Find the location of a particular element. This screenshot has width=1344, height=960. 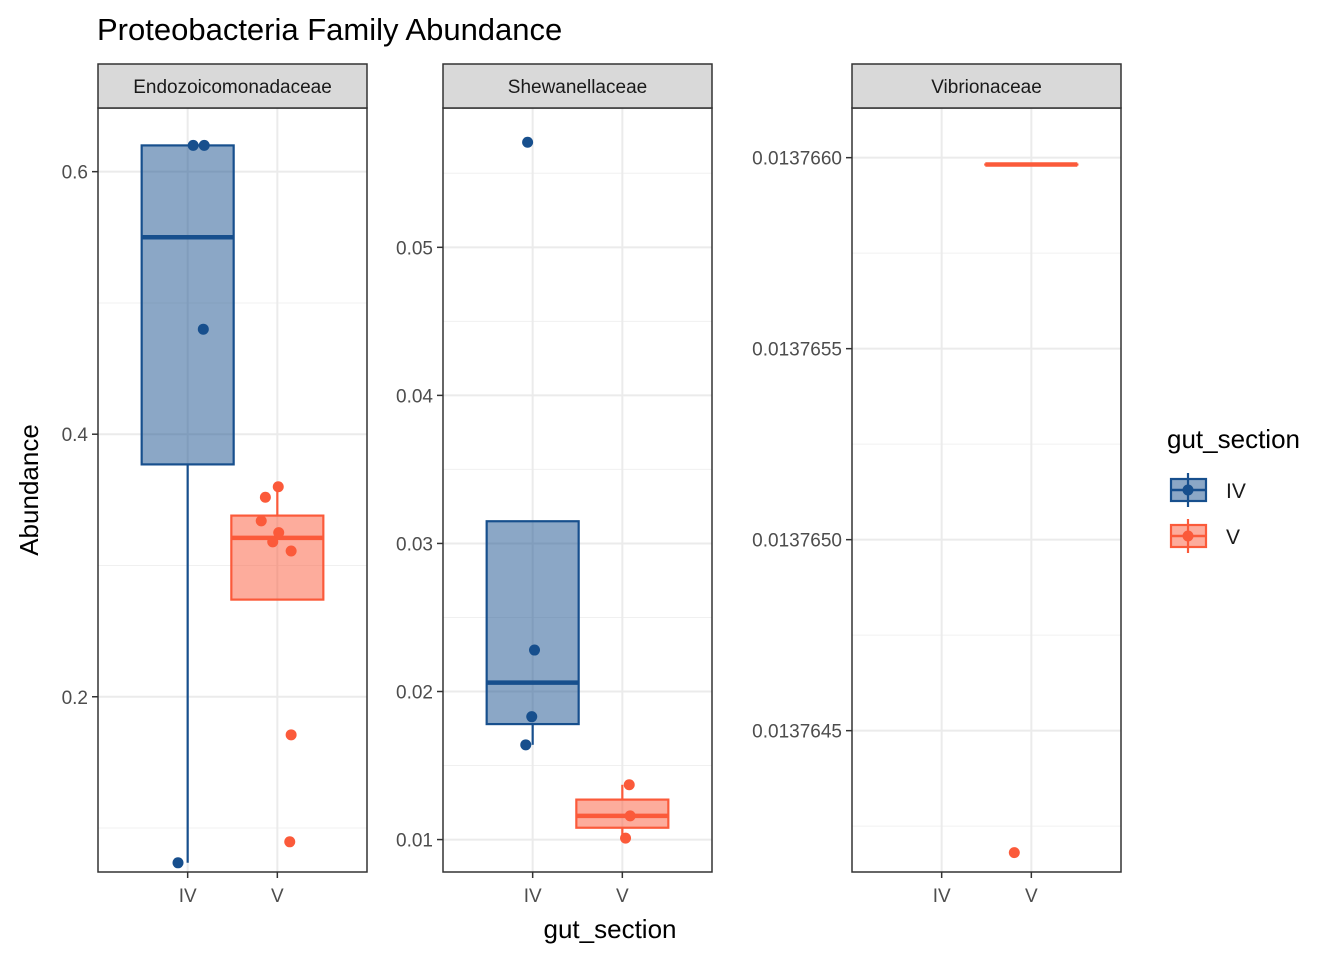

y-tick-label: 0.0137655 is located at coordinates (797, 350).